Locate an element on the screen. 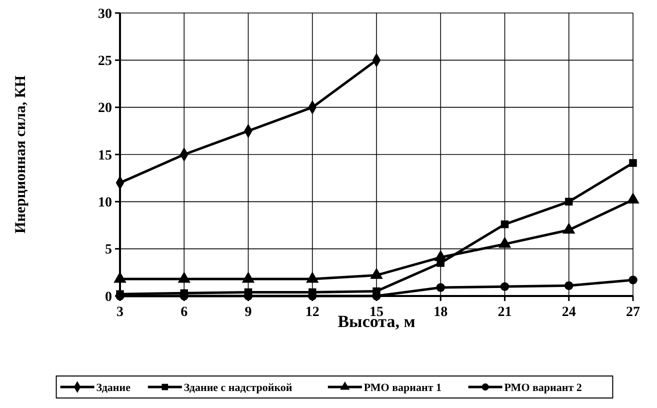 This screenshot has width=657, height=408. y-tick-label: 20 is located at coordinates (105, 108).